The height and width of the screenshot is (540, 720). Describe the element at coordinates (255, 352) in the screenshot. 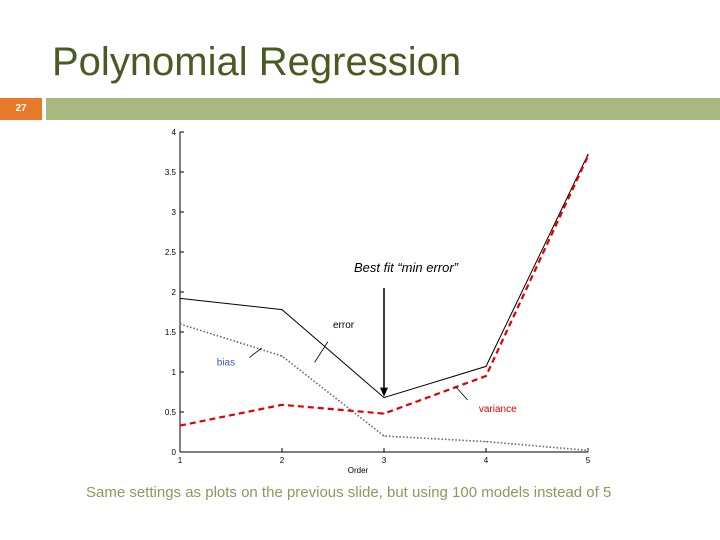

I see `label-pointer-bias` at that location.